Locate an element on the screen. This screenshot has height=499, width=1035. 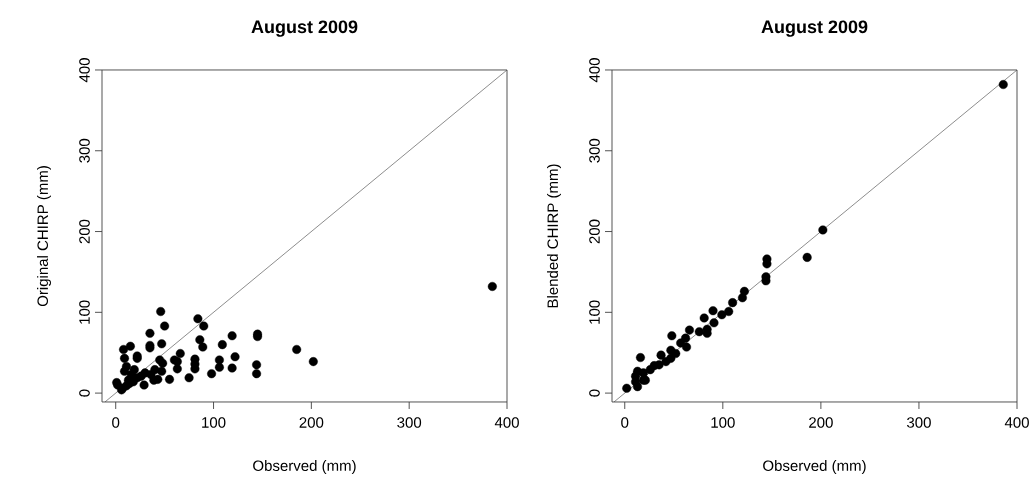
y-axis-title: Original CHIRP (mm) is located at coordinates (44, 236).